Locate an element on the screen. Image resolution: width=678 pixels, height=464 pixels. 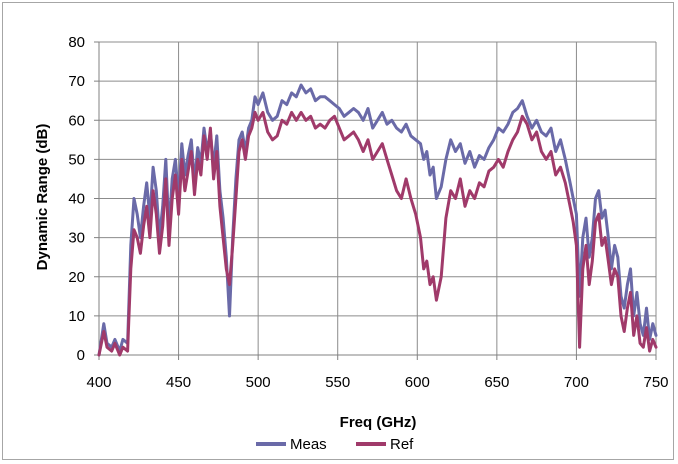
y-tick-label: 20 is located at coordinates (76, 277).